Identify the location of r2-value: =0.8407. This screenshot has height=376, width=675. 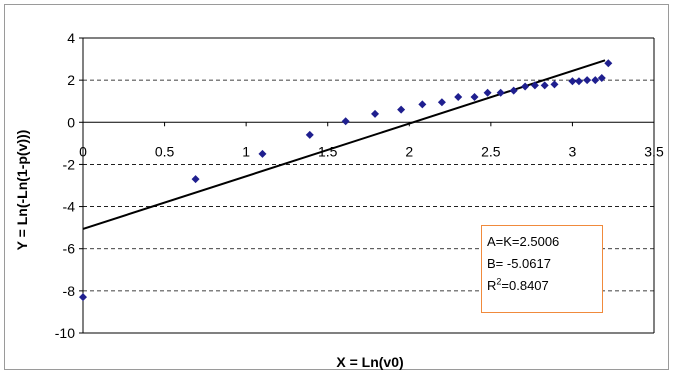
(525, 285).